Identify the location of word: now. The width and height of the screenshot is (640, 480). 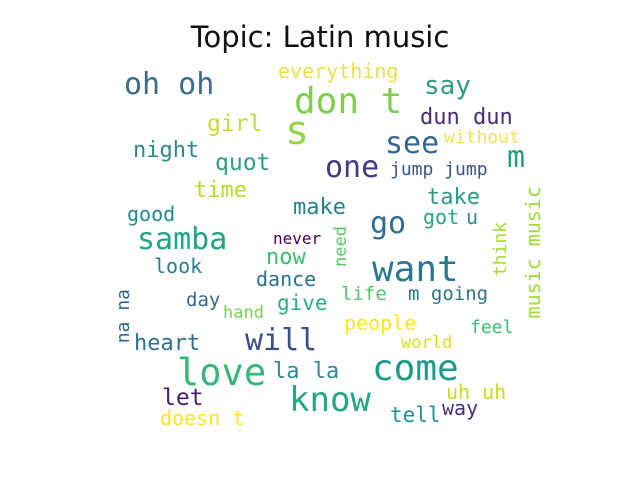
(286, 257).